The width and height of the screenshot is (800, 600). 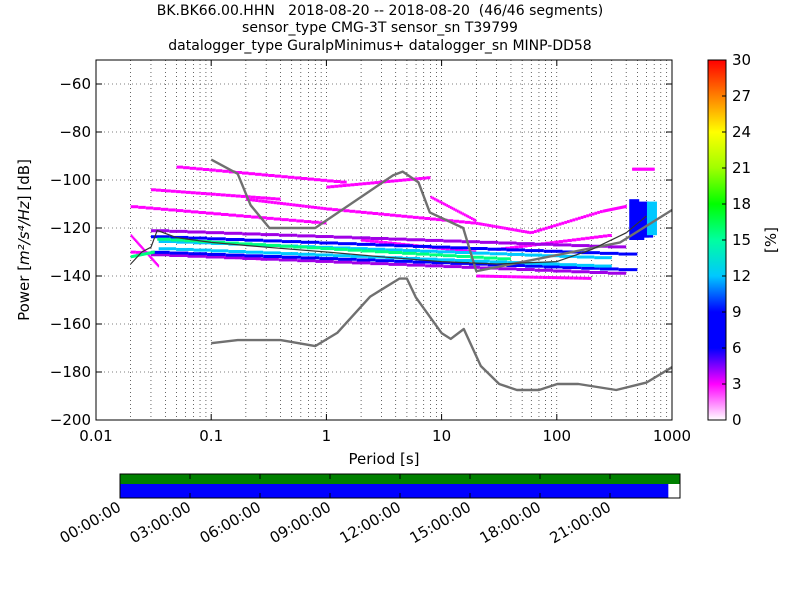 What do you see at coordinates (24, 180) in the screenshot?
I see `y-axis-label-suffix: ] [dB]` at bounding box center [24, 180].